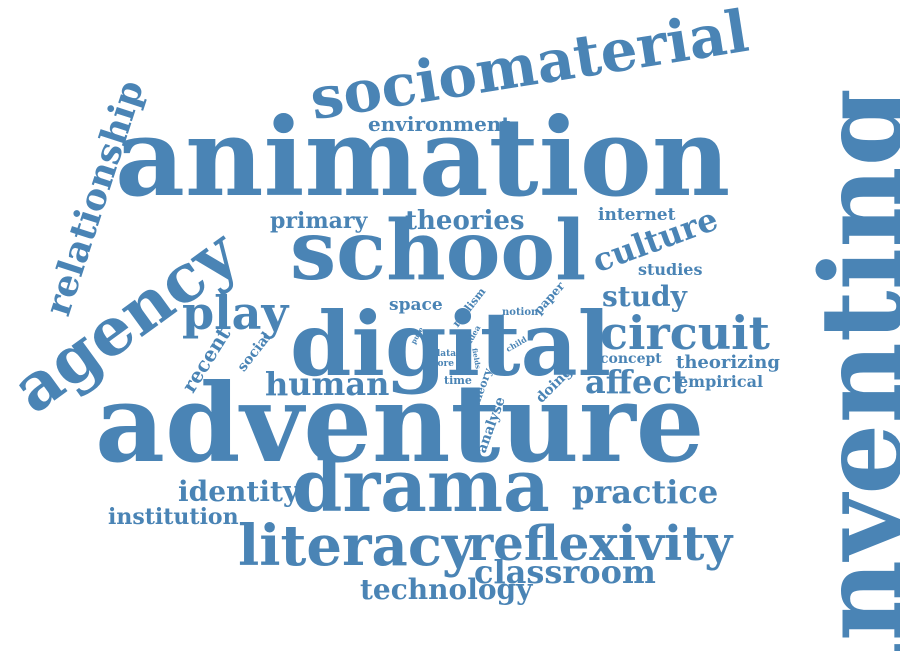 The height and width of the screenshot is (651, 900). Describe the element at coordinates (721, 381) in the screenshot. I see `word-empirical: empirical` at that location.